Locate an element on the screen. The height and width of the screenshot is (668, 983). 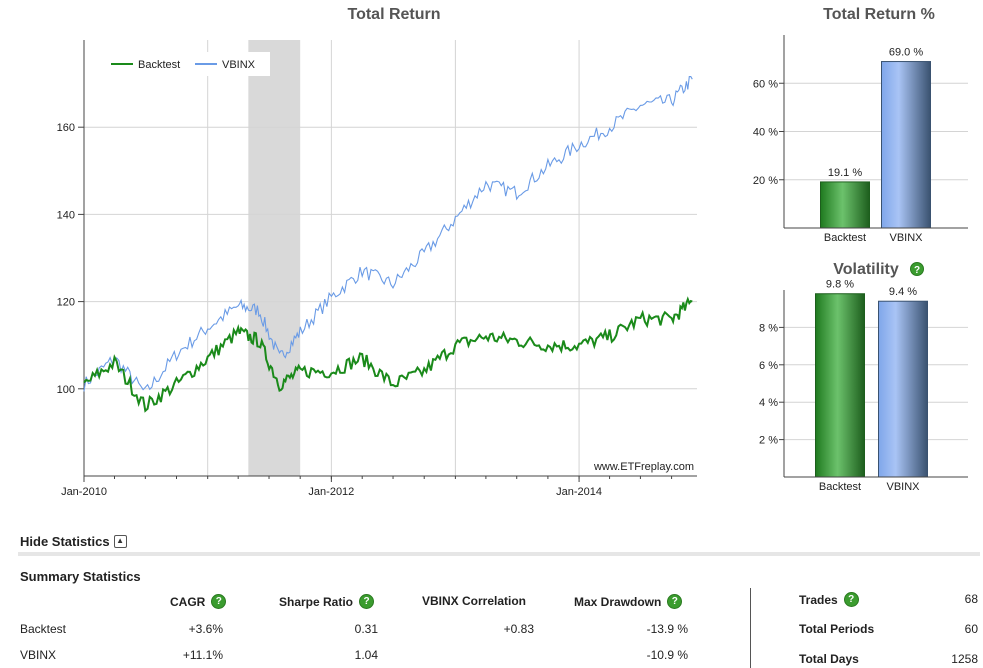
main-ytick-label: 160 is located at coordinates (66, 128).